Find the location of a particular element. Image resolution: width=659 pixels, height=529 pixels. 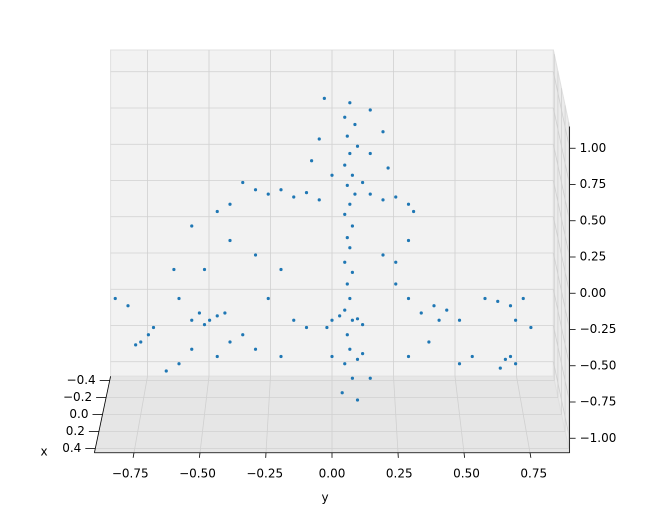

z-tick-label: −0.75 is located at coordinates (598, 402).